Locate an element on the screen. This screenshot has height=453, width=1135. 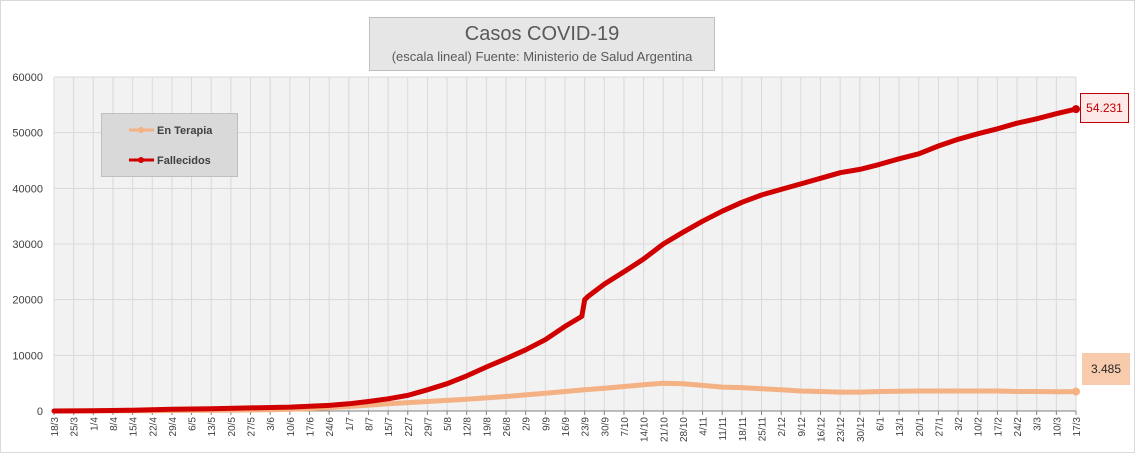
x-tick-label: 25/3 is located at coordinates (75, 427).